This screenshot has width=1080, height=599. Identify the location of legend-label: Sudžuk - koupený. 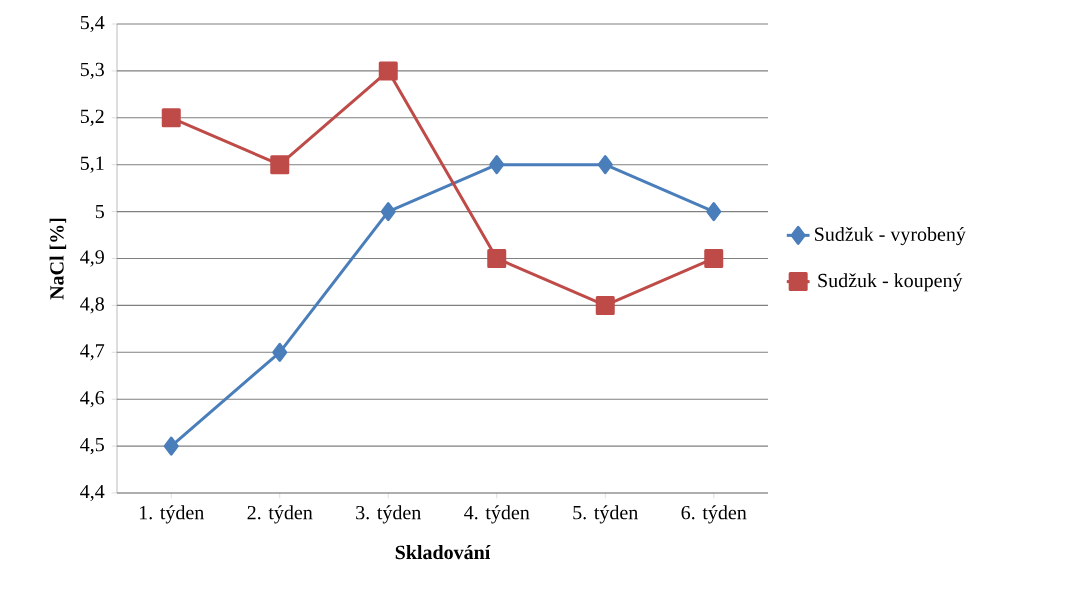
(890, 282).